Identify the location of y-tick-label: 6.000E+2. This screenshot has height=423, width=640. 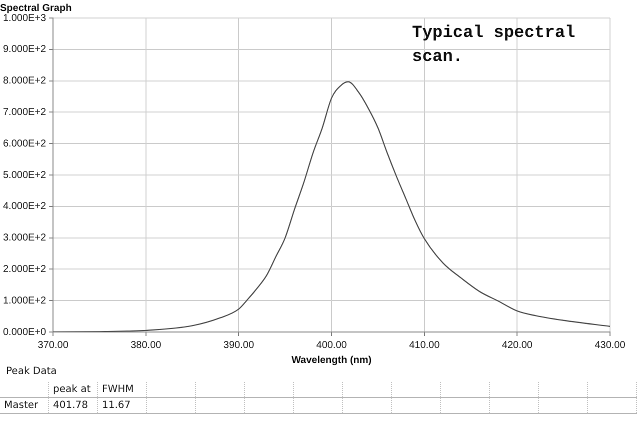
(24, 144).